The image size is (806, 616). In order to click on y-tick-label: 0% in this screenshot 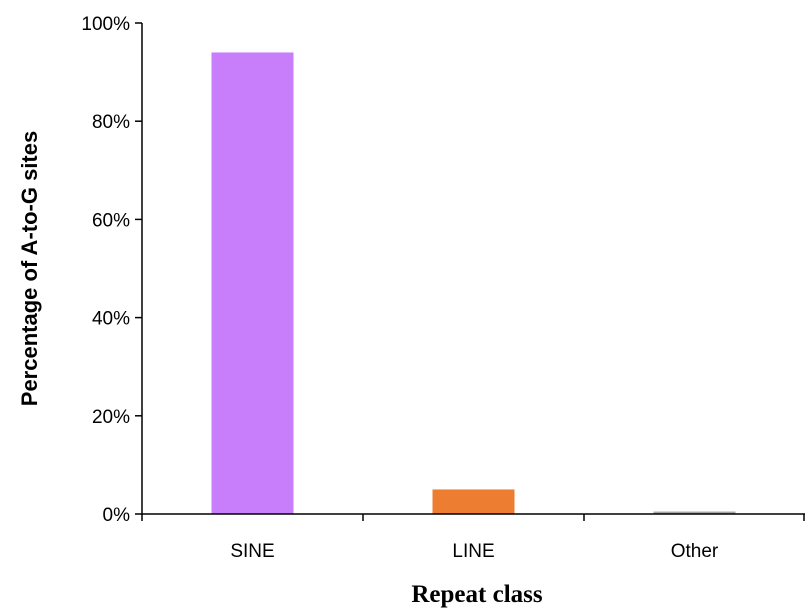, I will do `click(117, 515)`.